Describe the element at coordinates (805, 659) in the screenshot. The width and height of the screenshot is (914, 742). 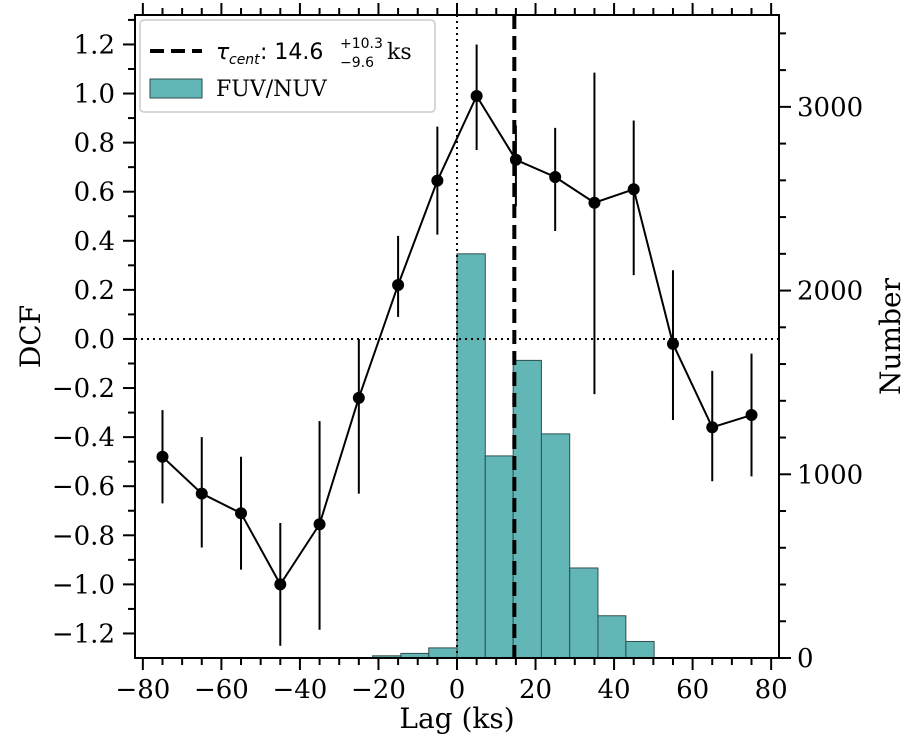
I see `y-right-tick-label: 0` at that location.